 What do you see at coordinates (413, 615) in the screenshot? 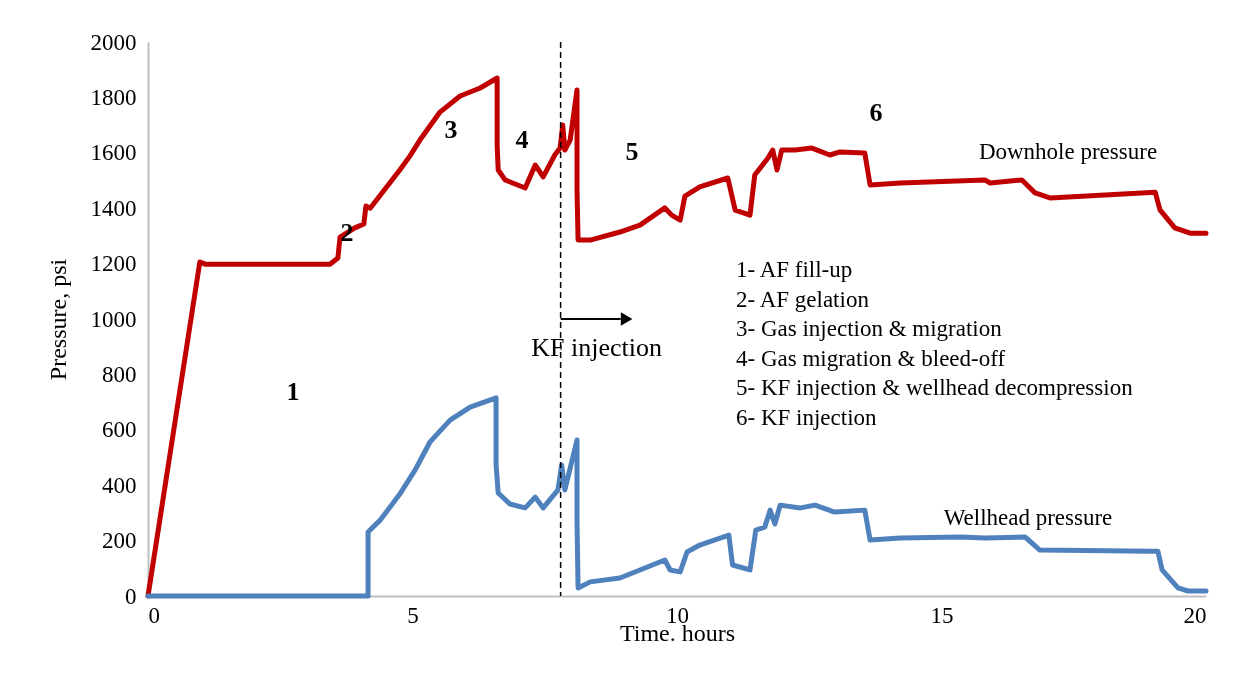
I see `x-tick-label: 5` at bounding box center [413, 615].